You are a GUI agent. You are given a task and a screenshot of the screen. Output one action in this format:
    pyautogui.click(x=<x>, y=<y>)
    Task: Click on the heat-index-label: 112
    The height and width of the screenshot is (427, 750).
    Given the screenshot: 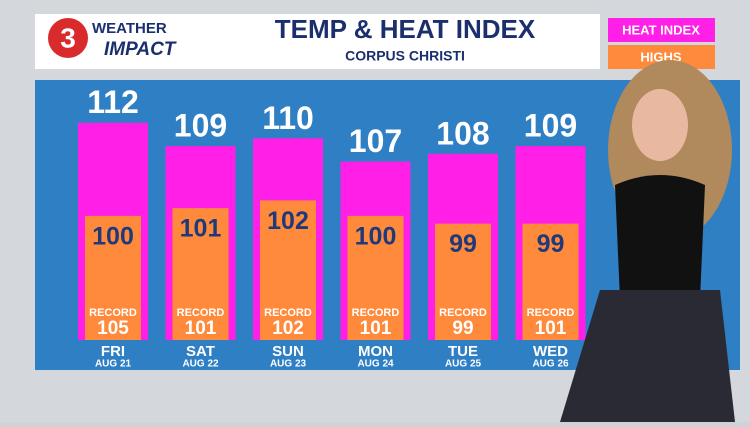 What is the action you would take?
    pyautogui.click(x=113, y=102)
    